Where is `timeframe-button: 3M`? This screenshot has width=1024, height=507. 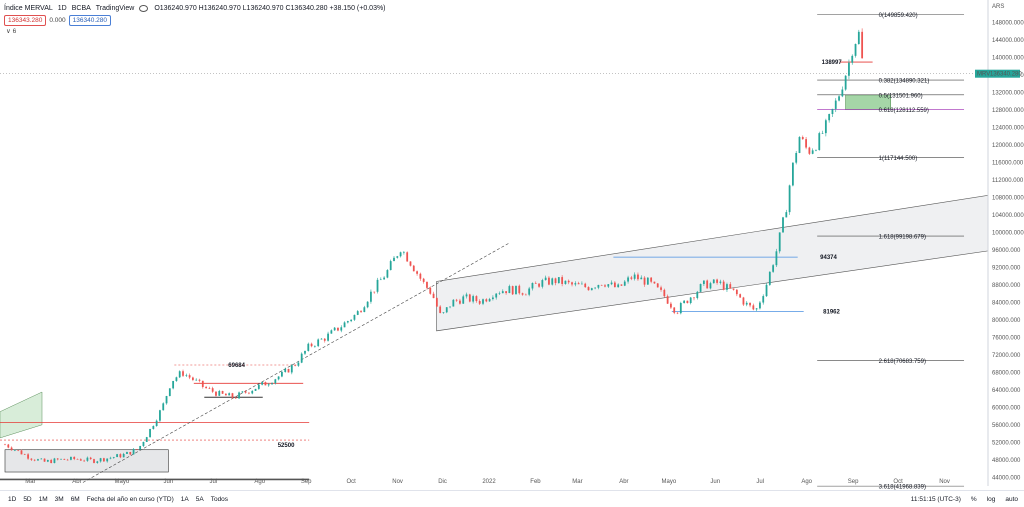
timeframe-button: 3M is located at coordinates (59, 499).